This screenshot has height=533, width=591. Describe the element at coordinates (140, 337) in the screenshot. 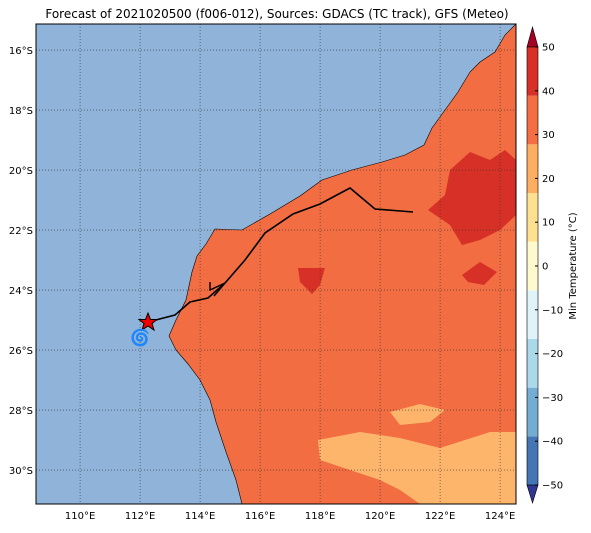

I see `cyclone-symbol: 🌀` at that location.